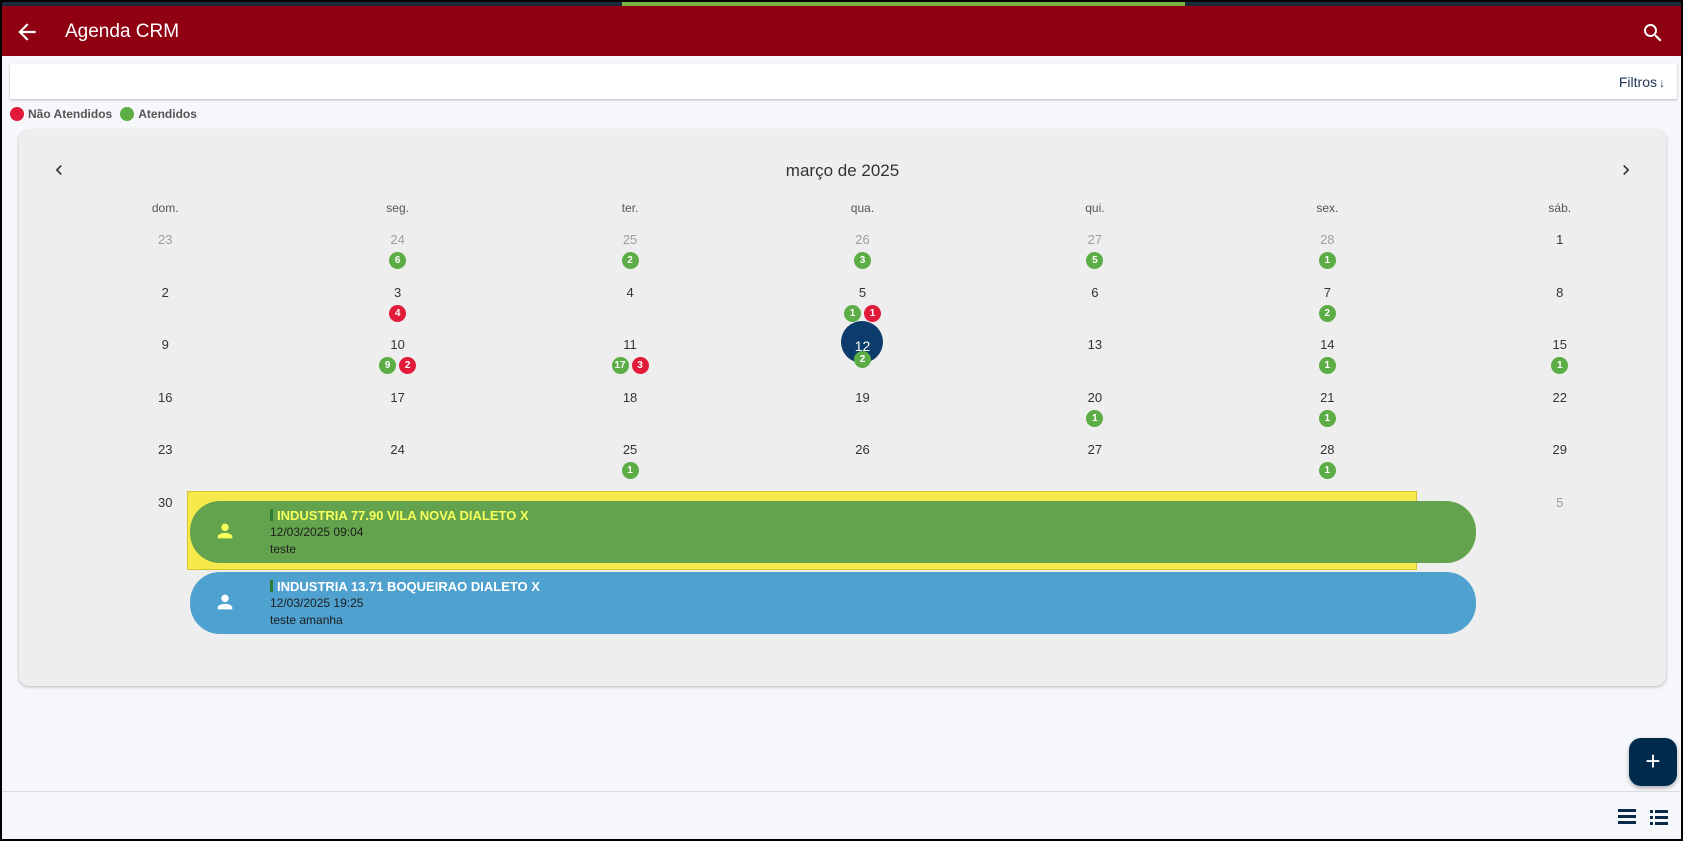 This screenshot has height=841, width=1683. I want to click on day-number: 19, so click(862, 397).